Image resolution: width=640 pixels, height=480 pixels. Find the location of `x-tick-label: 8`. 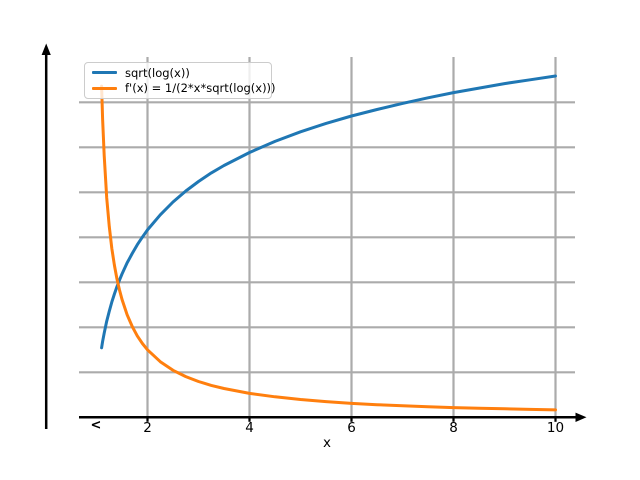

x-tick-label: 8 is located at coordinates (453, 428).